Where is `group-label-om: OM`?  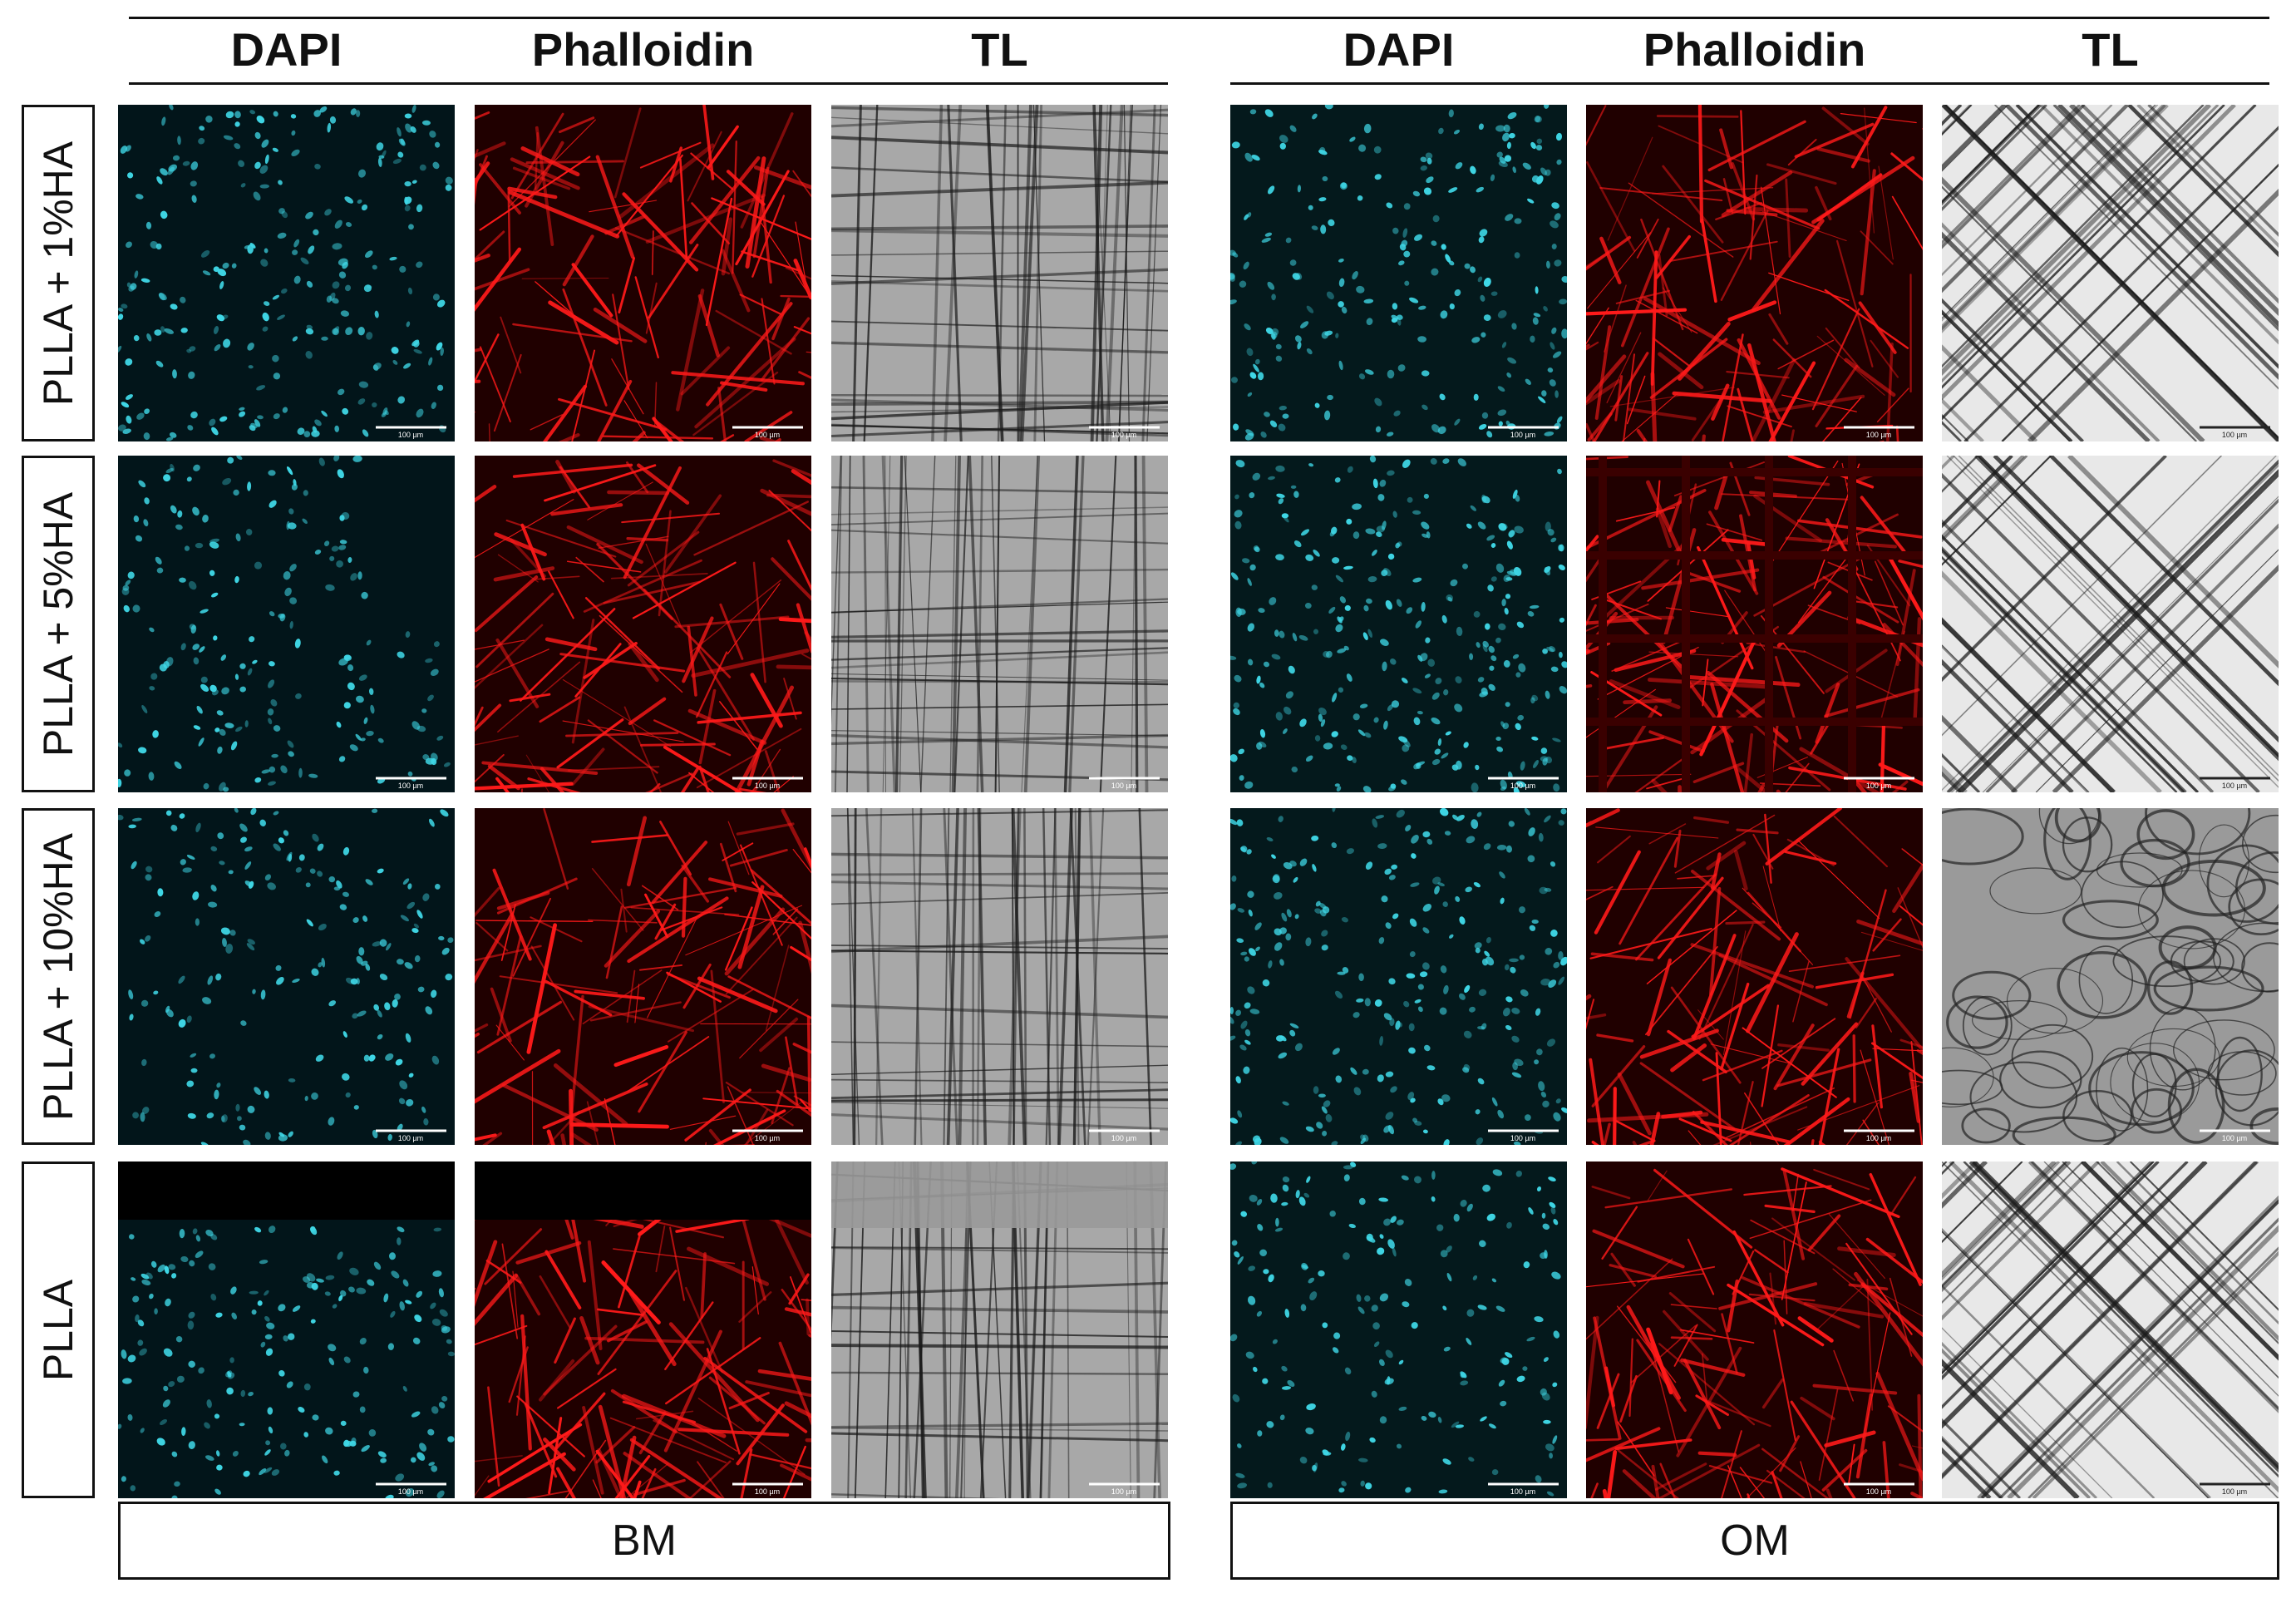
group-label-om: OM is located at coordinates (1755, 1541).